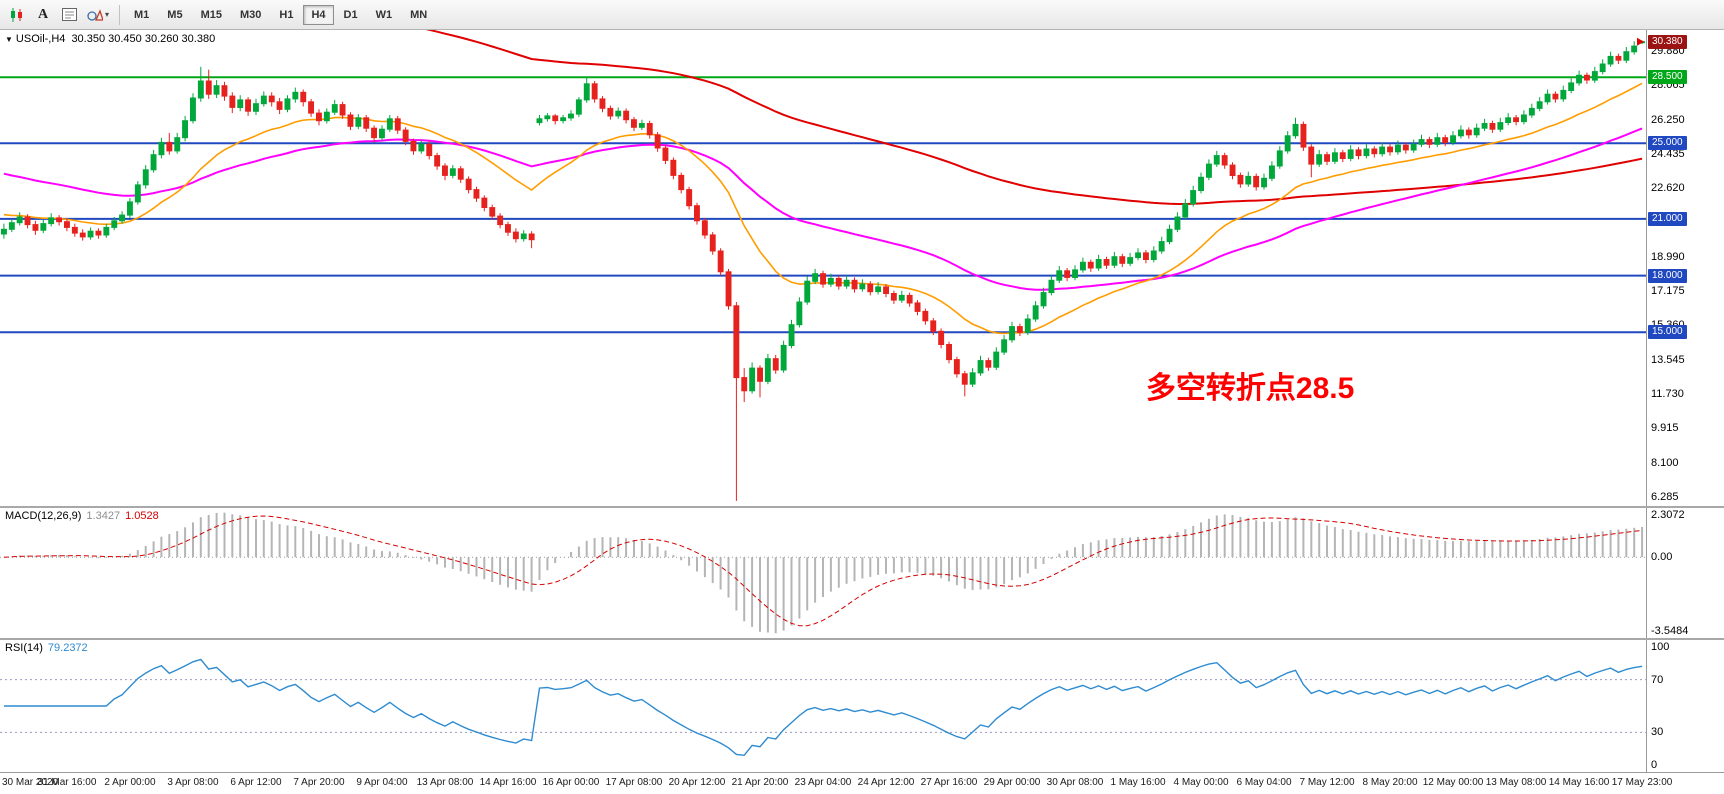 This screenshot has width=1724, height=794. I want to click on time-label: 30 Mar 2020, so click(30, 782).